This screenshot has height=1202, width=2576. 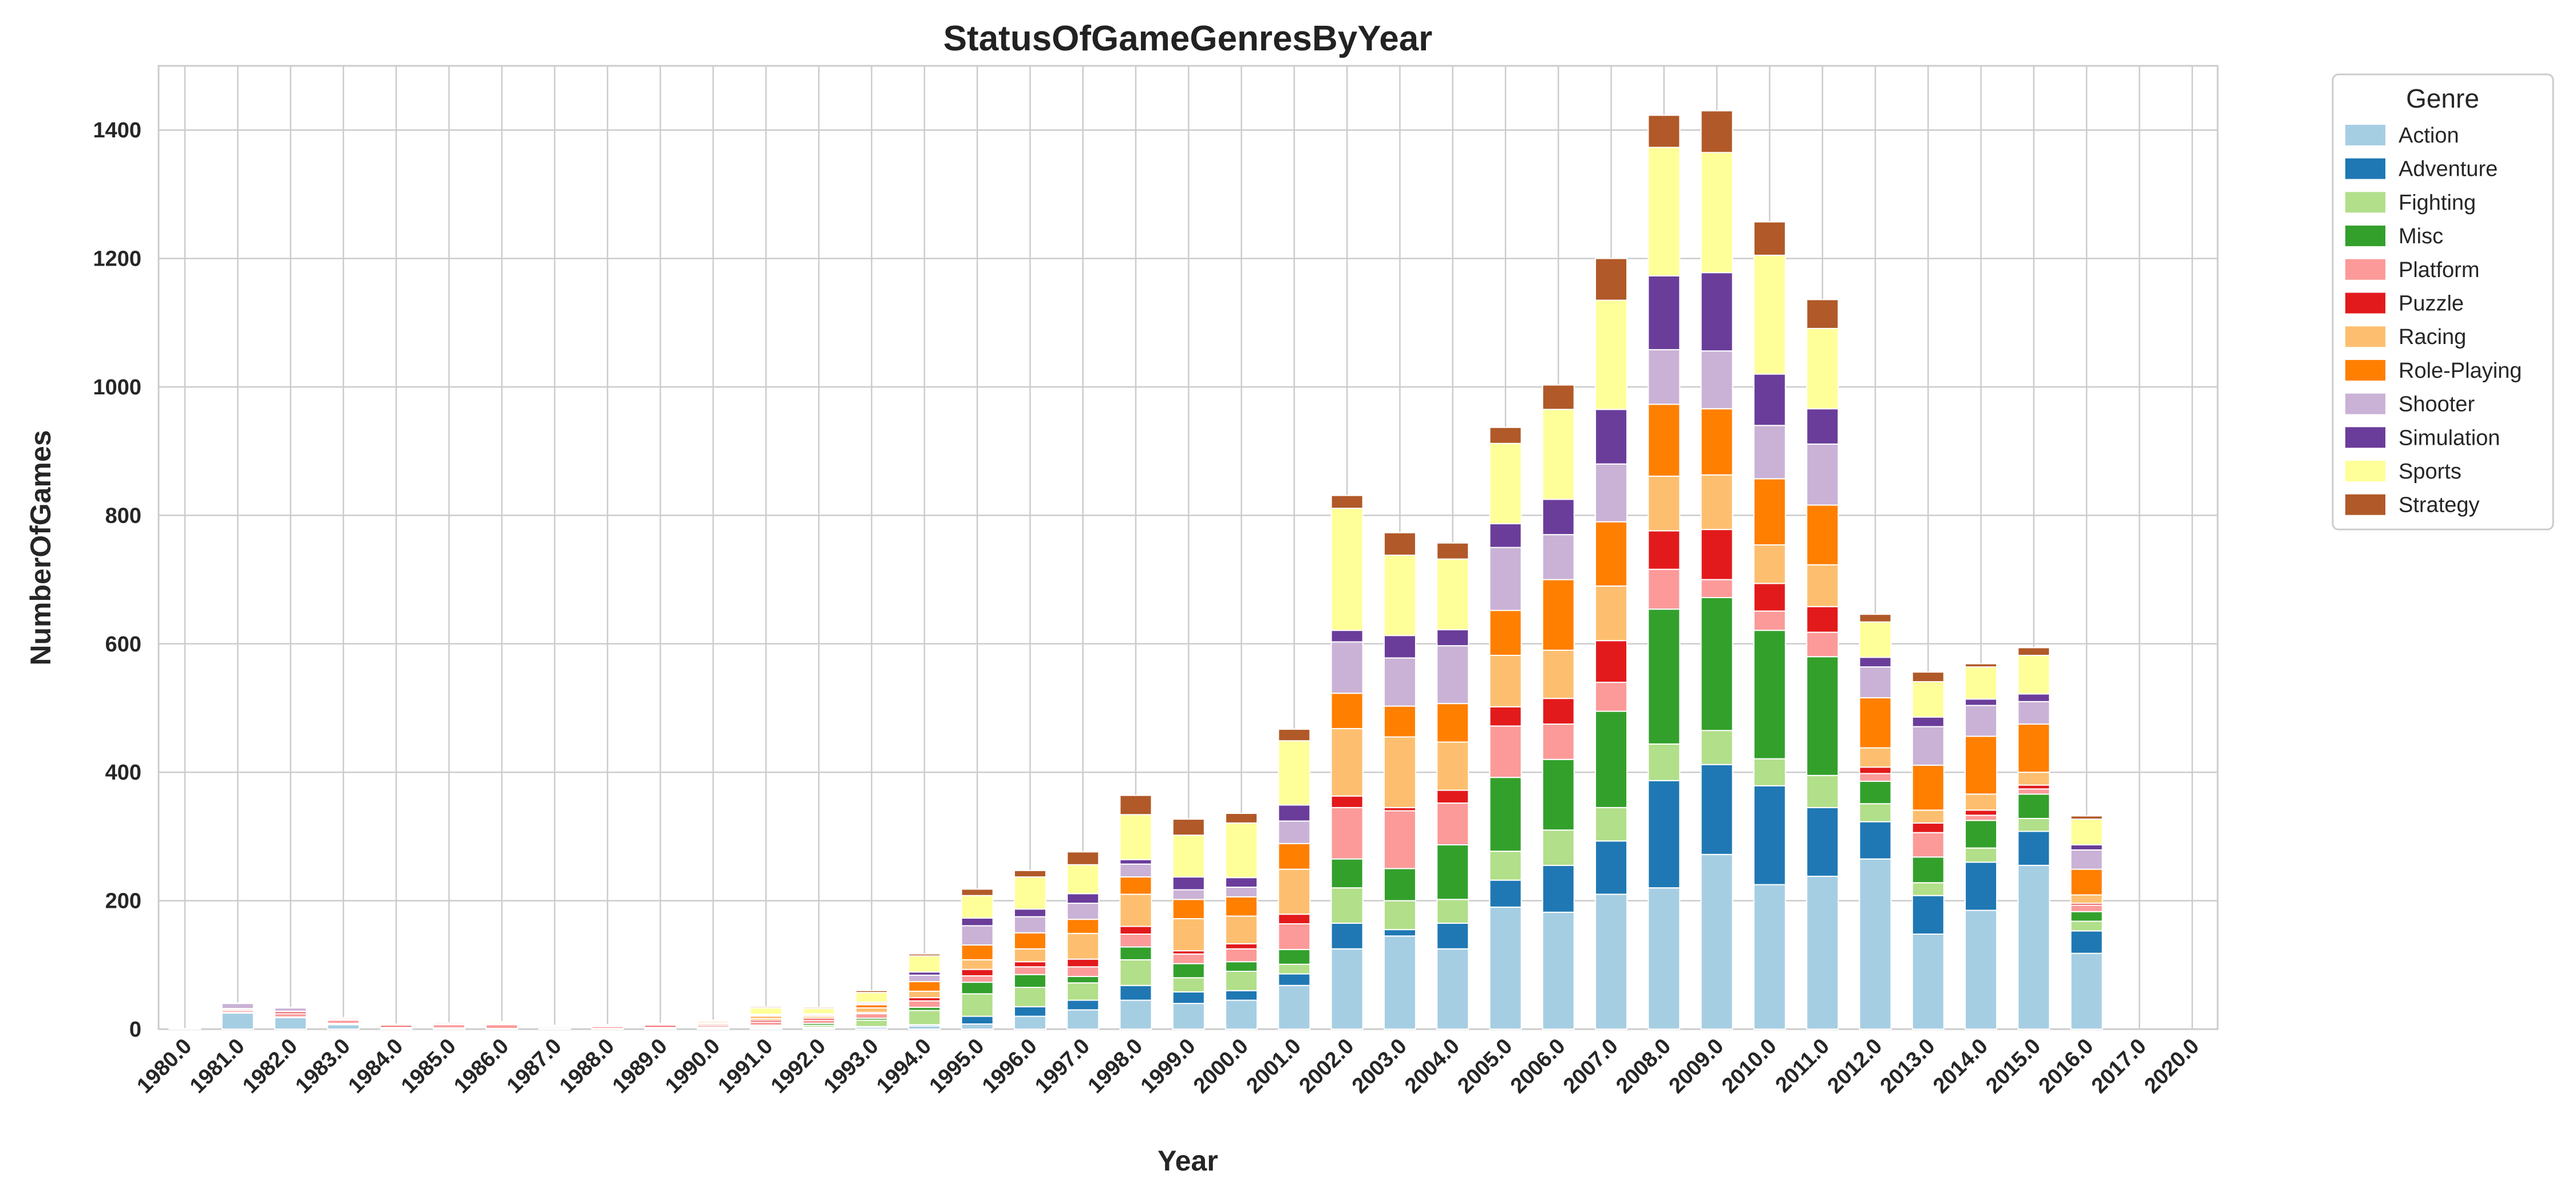 What do you see at coordinates (2394, 236) in the screenshot?
I see `legend-item: Misc` at bounding box center [2394, 236].